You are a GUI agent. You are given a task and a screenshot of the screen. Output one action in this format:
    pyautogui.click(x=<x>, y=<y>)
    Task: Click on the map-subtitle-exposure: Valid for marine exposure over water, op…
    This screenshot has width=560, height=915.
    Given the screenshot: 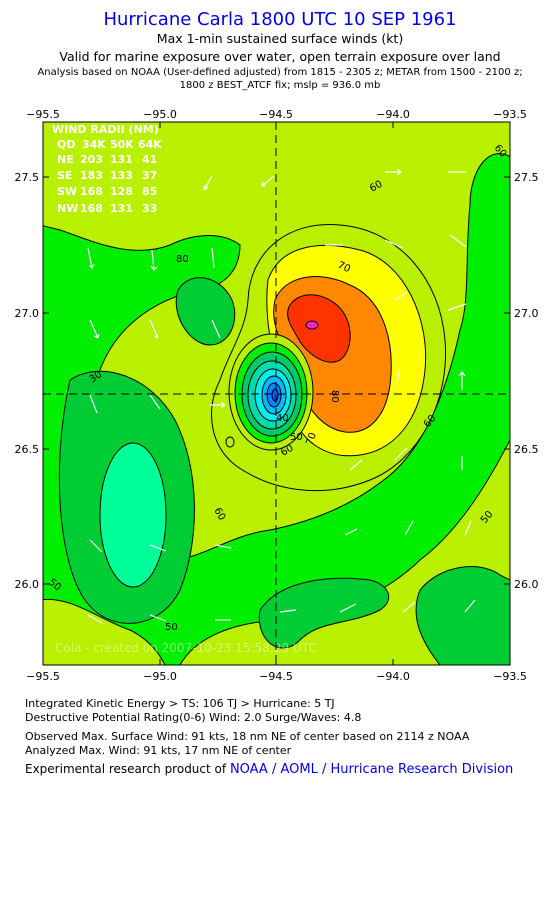 What is the action you would take?
    pyautogui.click(x=280, y=56)
    